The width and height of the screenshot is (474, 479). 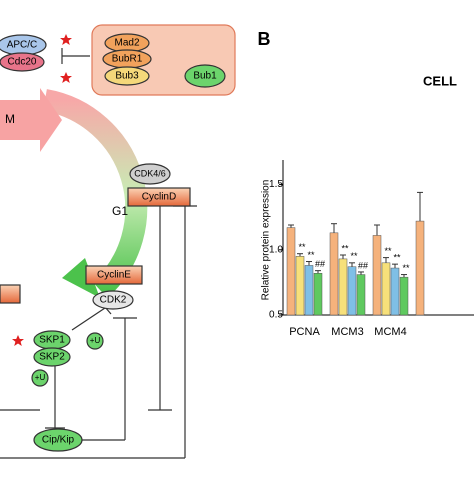 What do you see at coordinates (81, 278) in the screenshot?
I see `arrow-head` at bounding box center [81, 278].